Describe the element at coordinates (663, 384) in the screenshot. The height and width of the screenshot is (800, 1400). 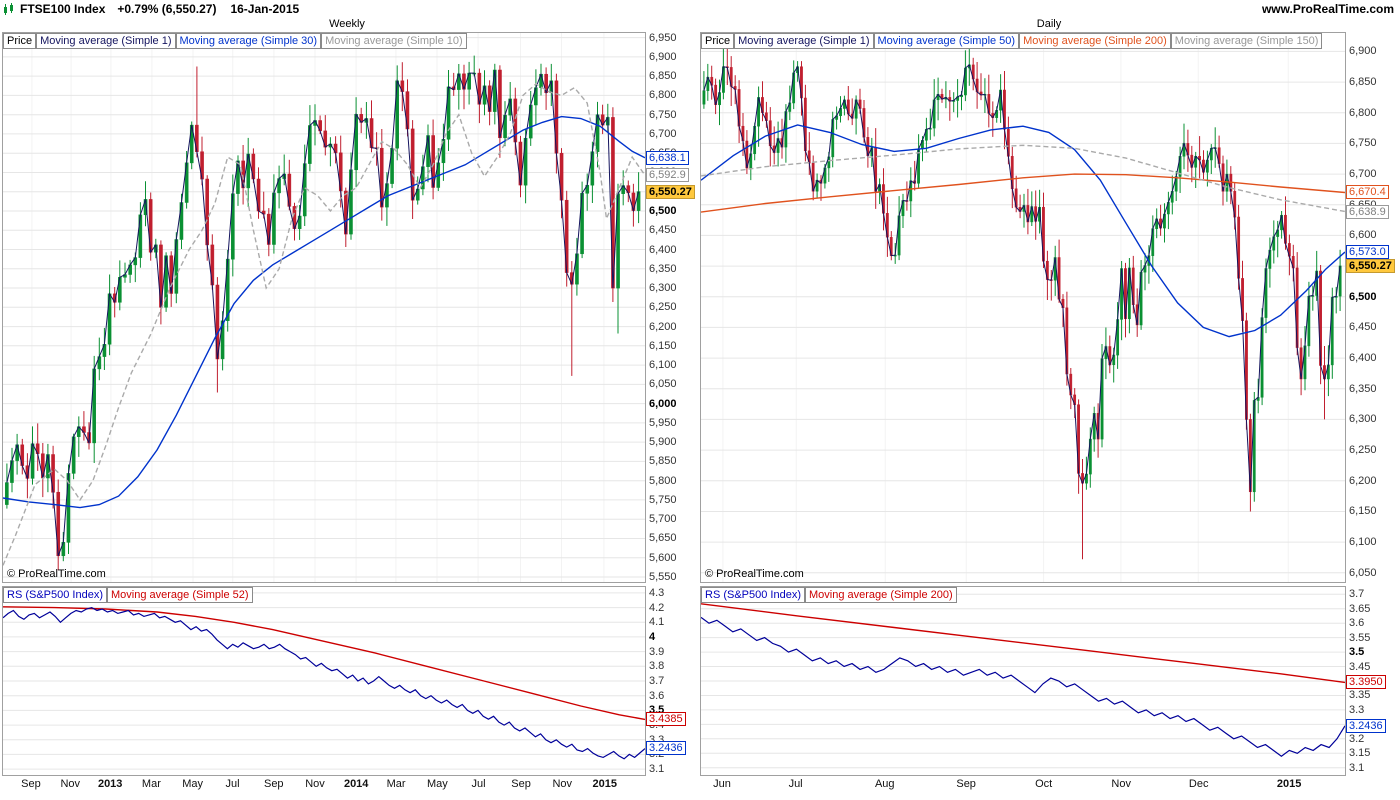
I see `y-axis-tick: 6,050` at that location.